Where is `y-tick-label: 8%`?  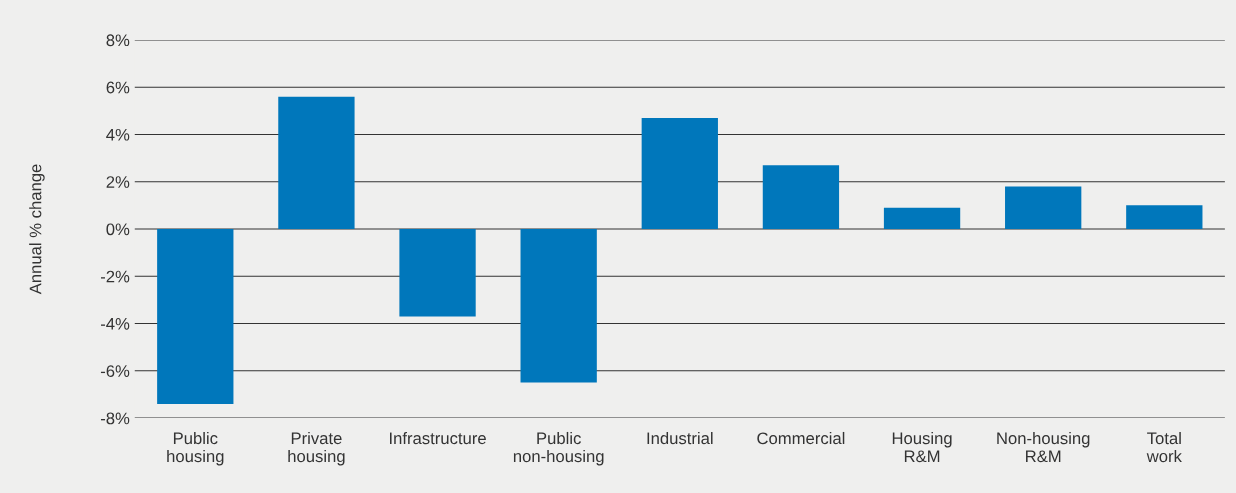 y-tick-label: 8% is located at coordinates (118, 40).